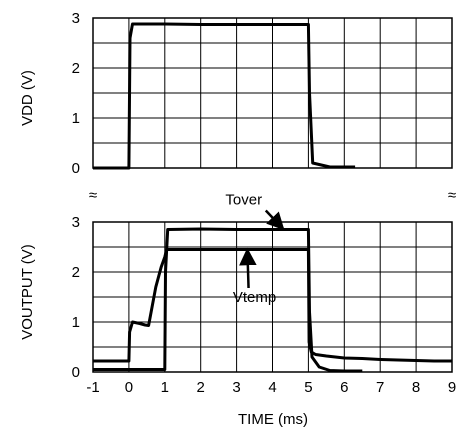  I want to click on time-x-ticks: -1 0 1 2 3 4 5 6 7 8 9, so click(271, 387).